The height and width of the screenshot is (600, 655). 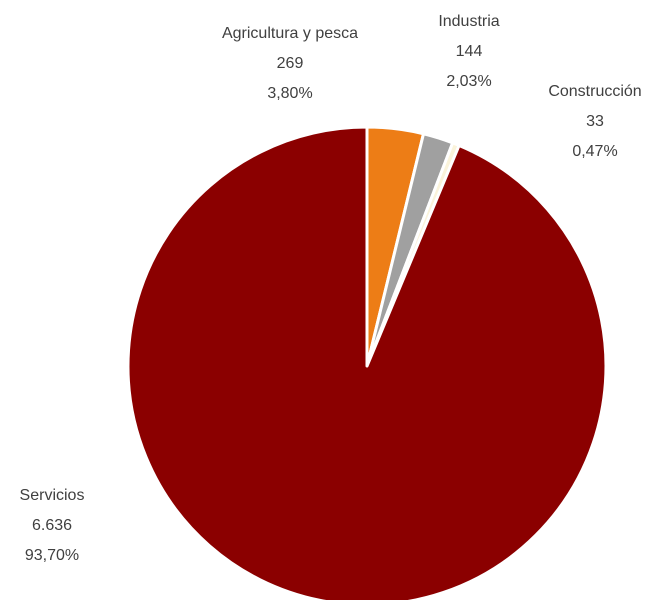 What do you see at coordinates (594, 151) in the screenshot?
I see `data-label-construccion-percent: 0,47%` at bounding box center [594, 151].